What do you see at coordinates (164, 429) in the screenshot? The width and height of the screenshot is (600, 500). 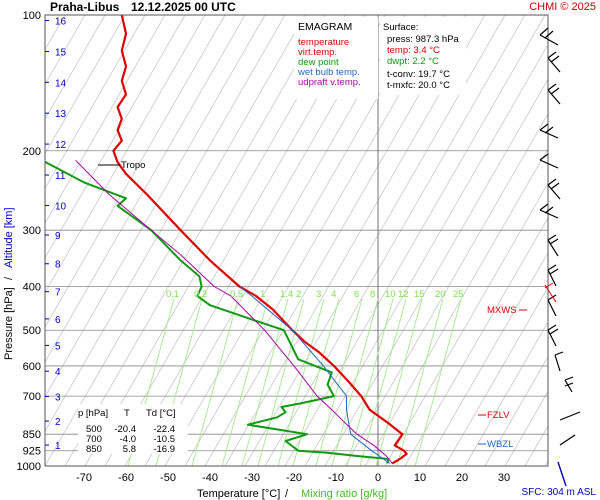 I see `table-cell: -22.4` at bounding box center [164, 429].